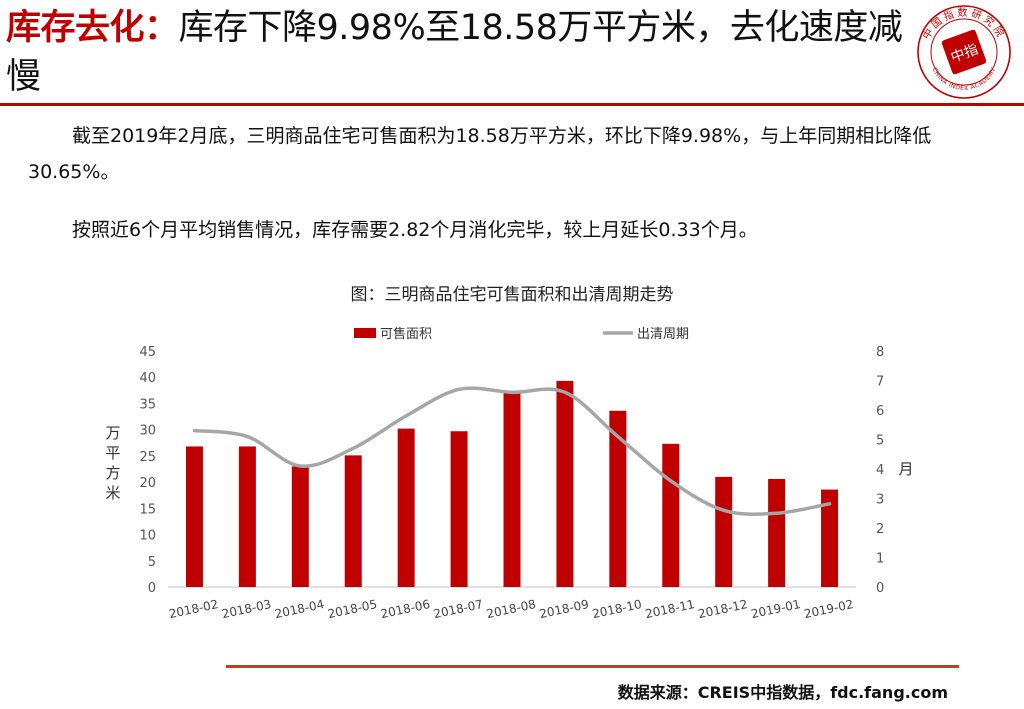 The width and height of the screenshot is (1024, 709). Describe the element at coordinates (723, 609) in the screenshot. I see `x-tick-label: 2018-12` at that location.